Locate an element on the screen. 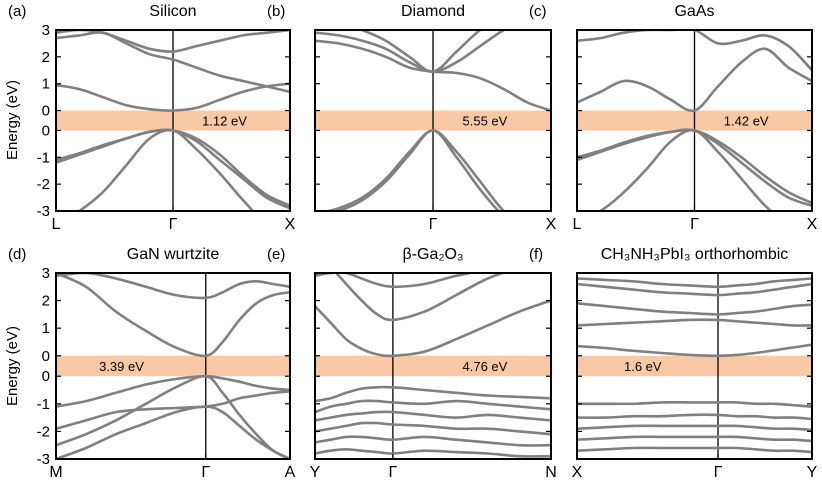  panel-letter: (c) is located at coordinates (538, 11).